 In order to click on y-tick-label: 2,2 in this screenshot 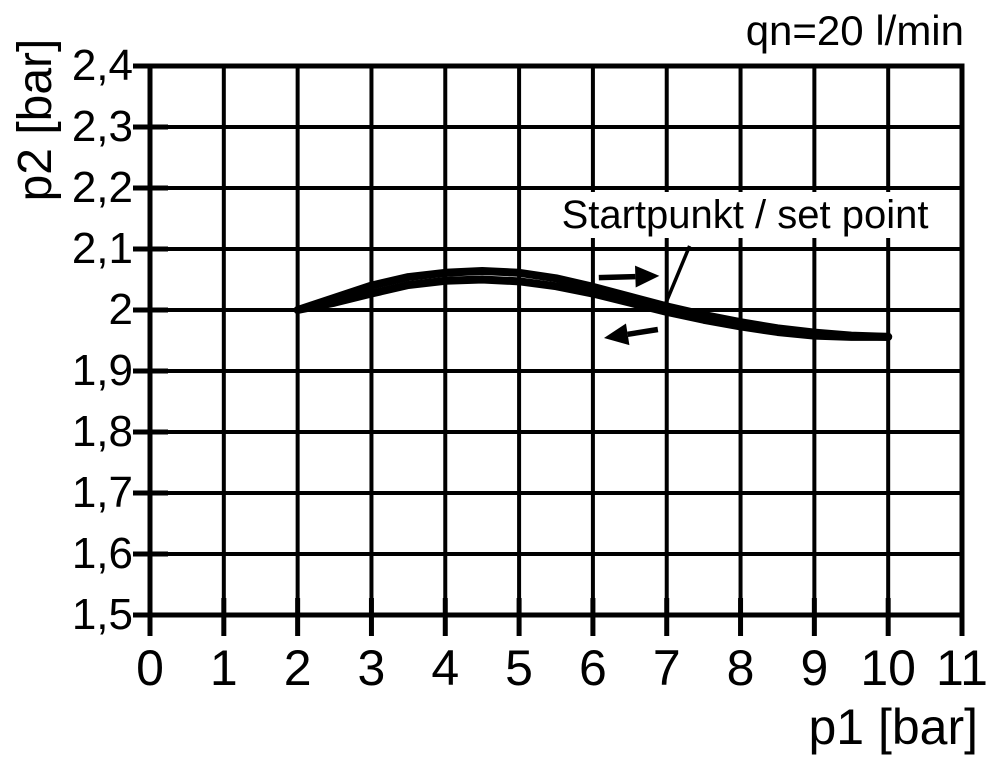, I will do `click(102, 187)`.